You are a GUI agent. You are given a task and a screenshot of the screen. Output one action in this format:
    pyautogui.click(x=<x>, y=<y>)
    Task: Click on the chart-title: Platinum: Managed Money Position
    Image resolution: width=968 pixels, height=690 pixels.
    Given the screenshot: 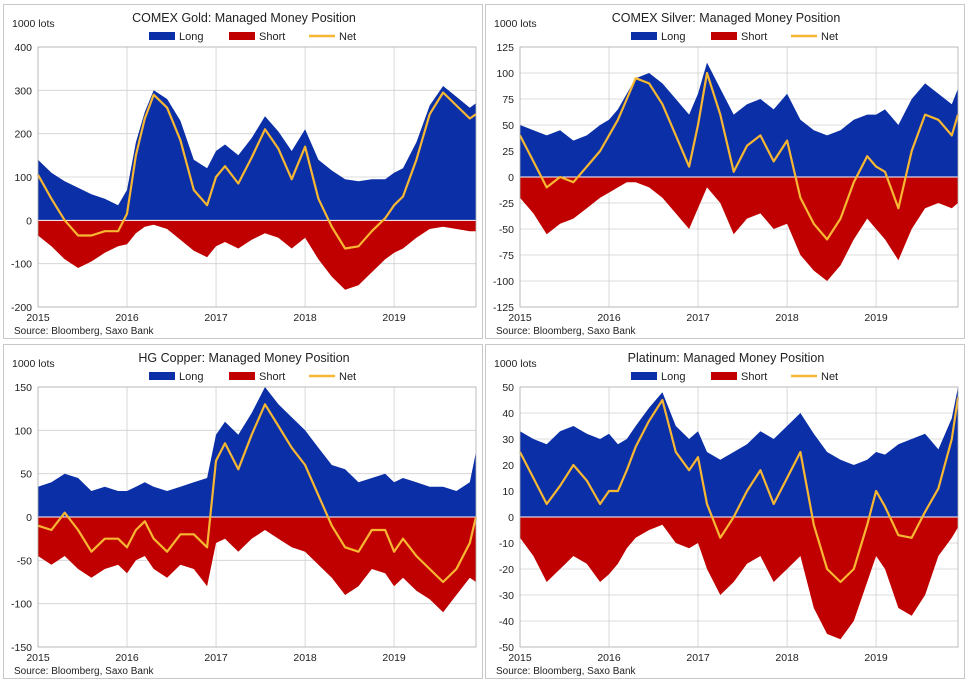 What is the action you would take?
    pyautogui.click(x=726, y=358)
    